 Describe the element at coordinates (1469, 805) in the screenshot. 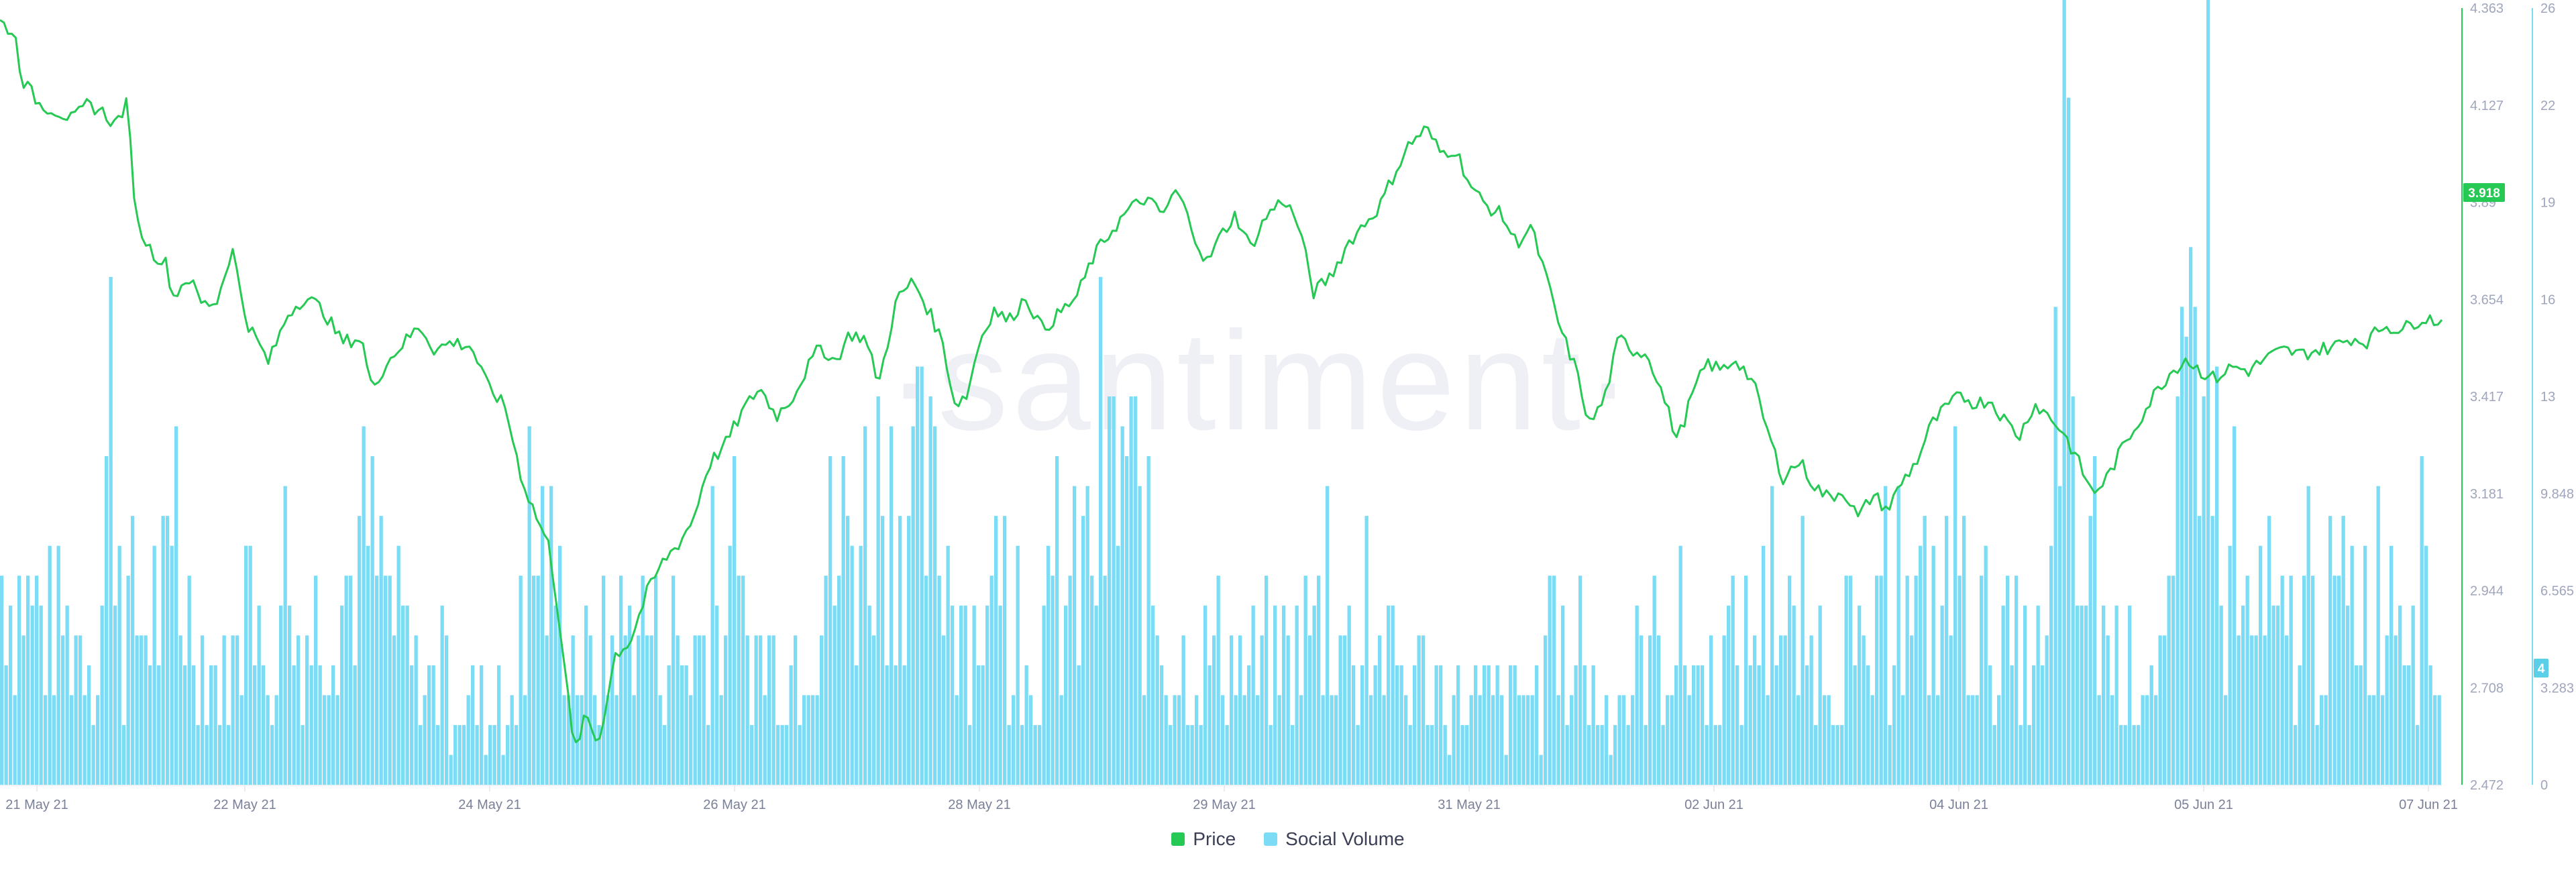

I see `x-tick-label: 31 May 21` at that location.